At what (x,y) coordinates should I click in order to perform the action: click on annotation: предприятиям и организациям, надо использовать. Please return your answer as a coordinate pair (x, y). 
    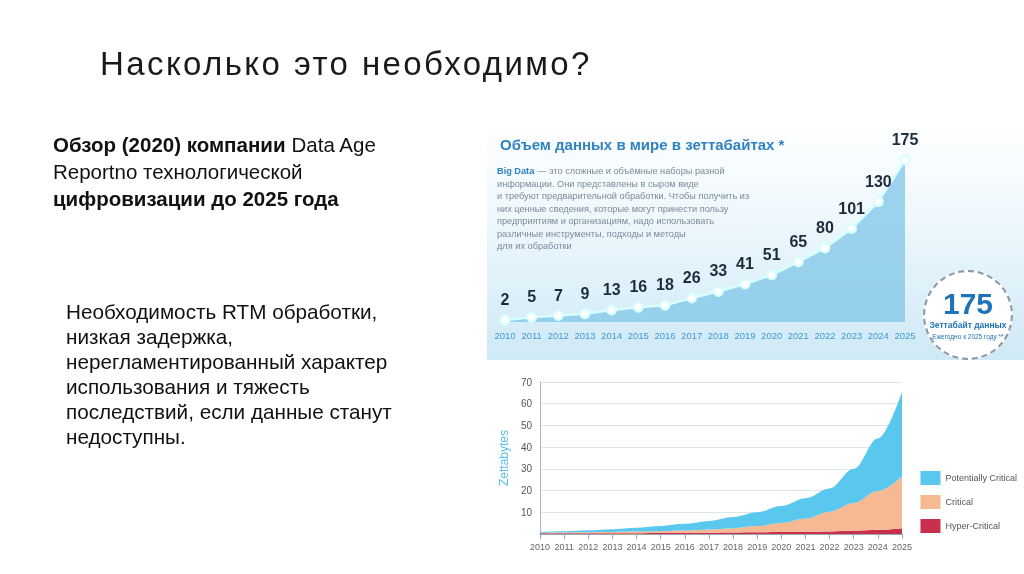
    Looking at the image, I should click on (606, 221).